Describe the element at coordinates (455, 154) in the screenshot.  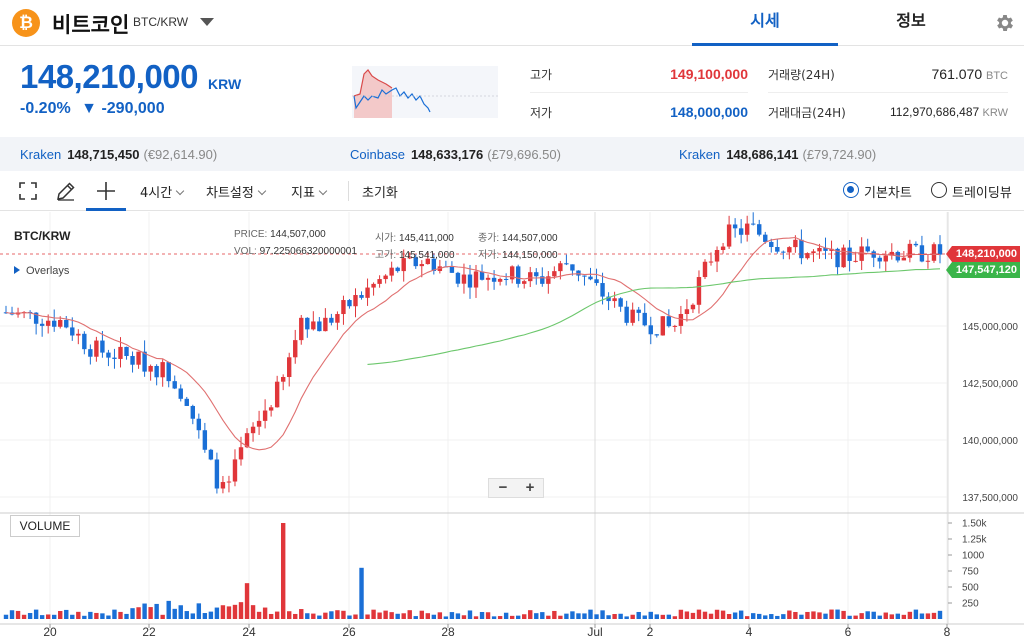
I see `exchange-item: Coinbase 148,633,176 (£79,696.50)` at that location.